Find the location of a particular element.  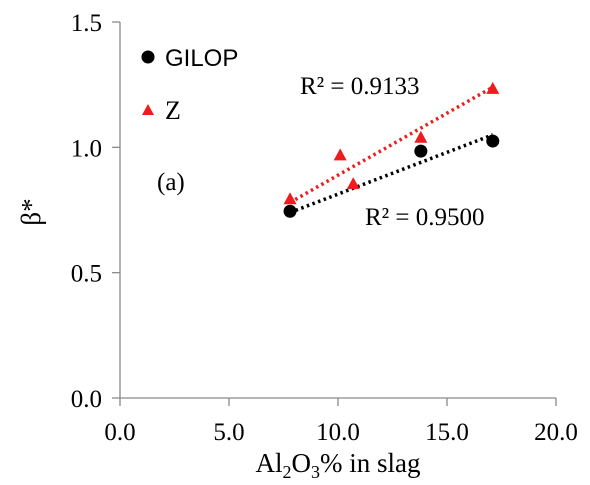

data-points is located at coordinates (391, 149).